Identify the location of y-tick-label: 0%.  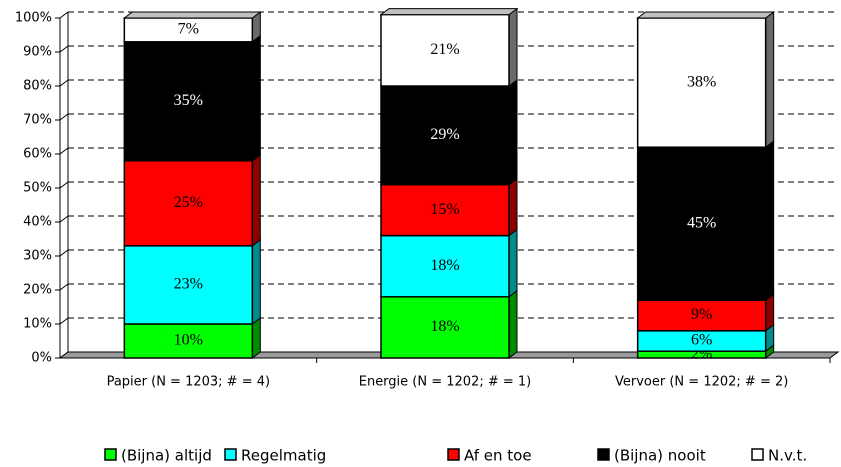
(41, 358).